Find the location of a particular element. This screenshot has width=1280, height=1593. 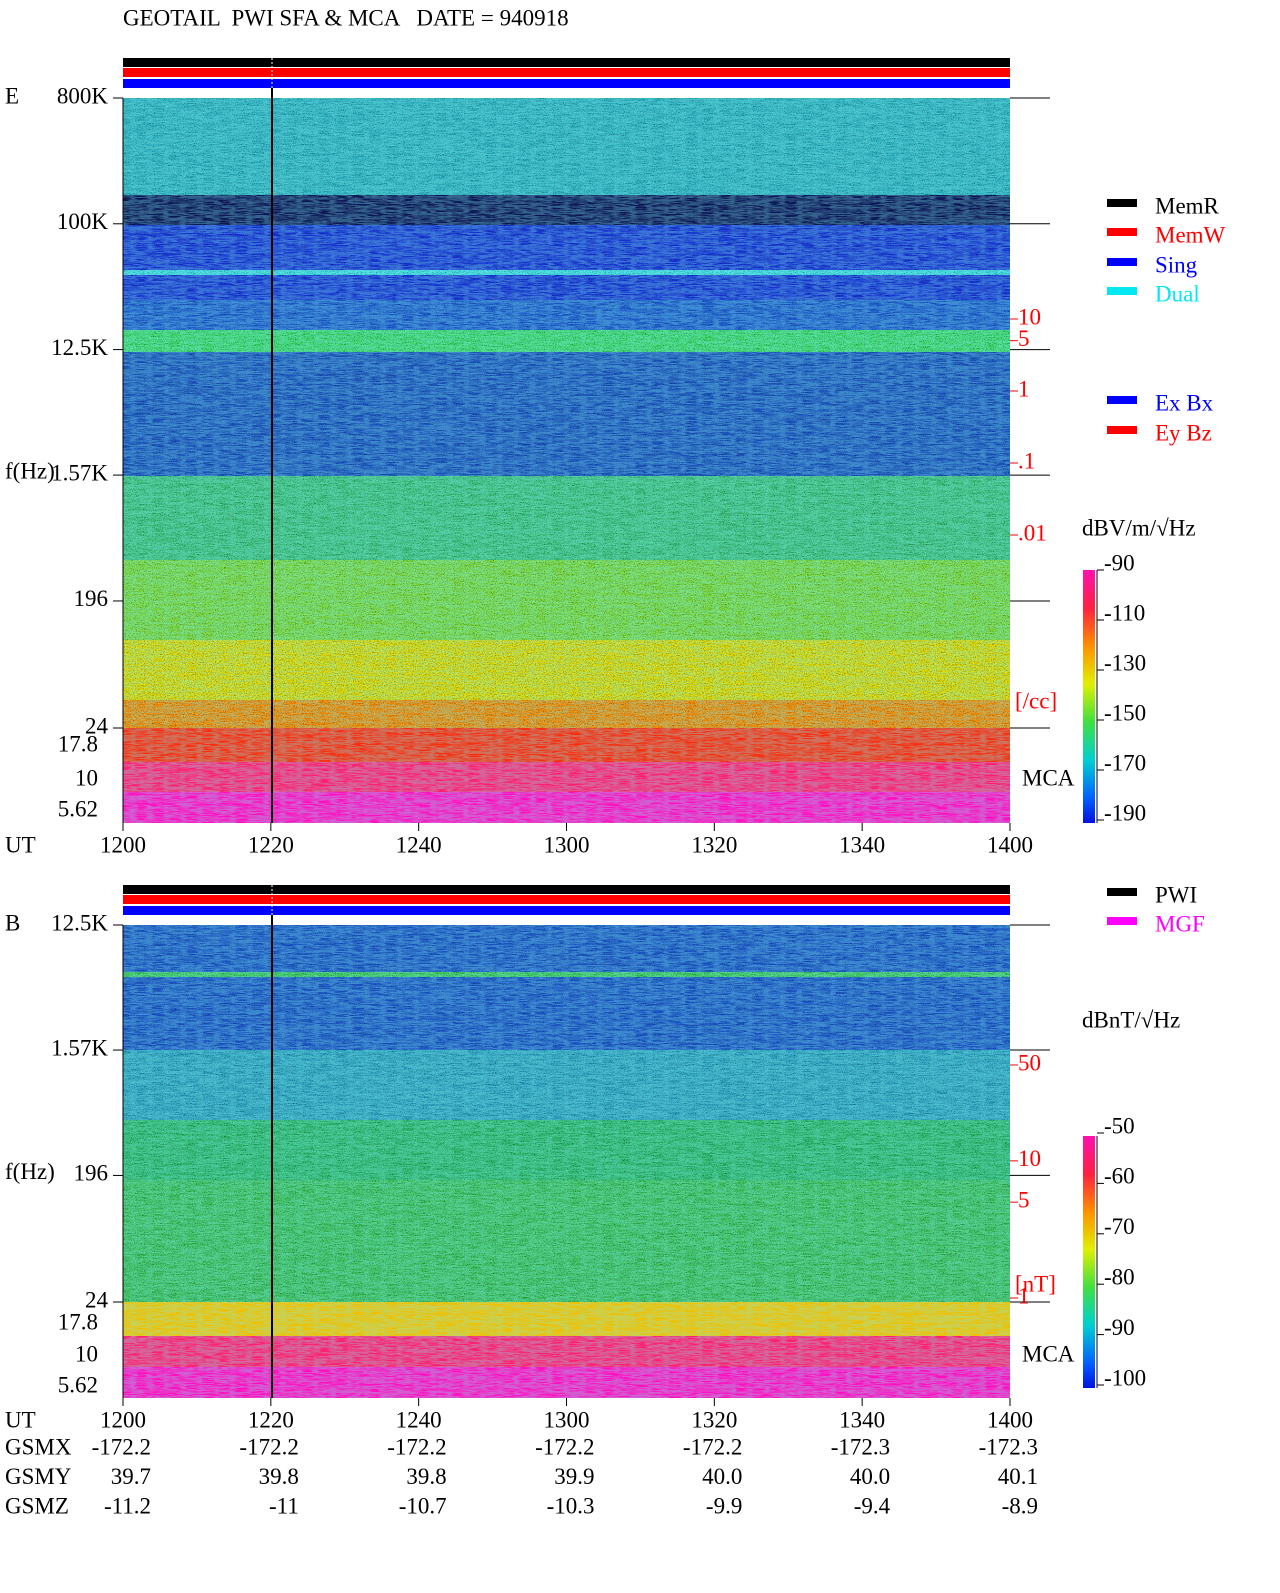

y2-tick-label: .01 is located at coordinates (1032, 532).